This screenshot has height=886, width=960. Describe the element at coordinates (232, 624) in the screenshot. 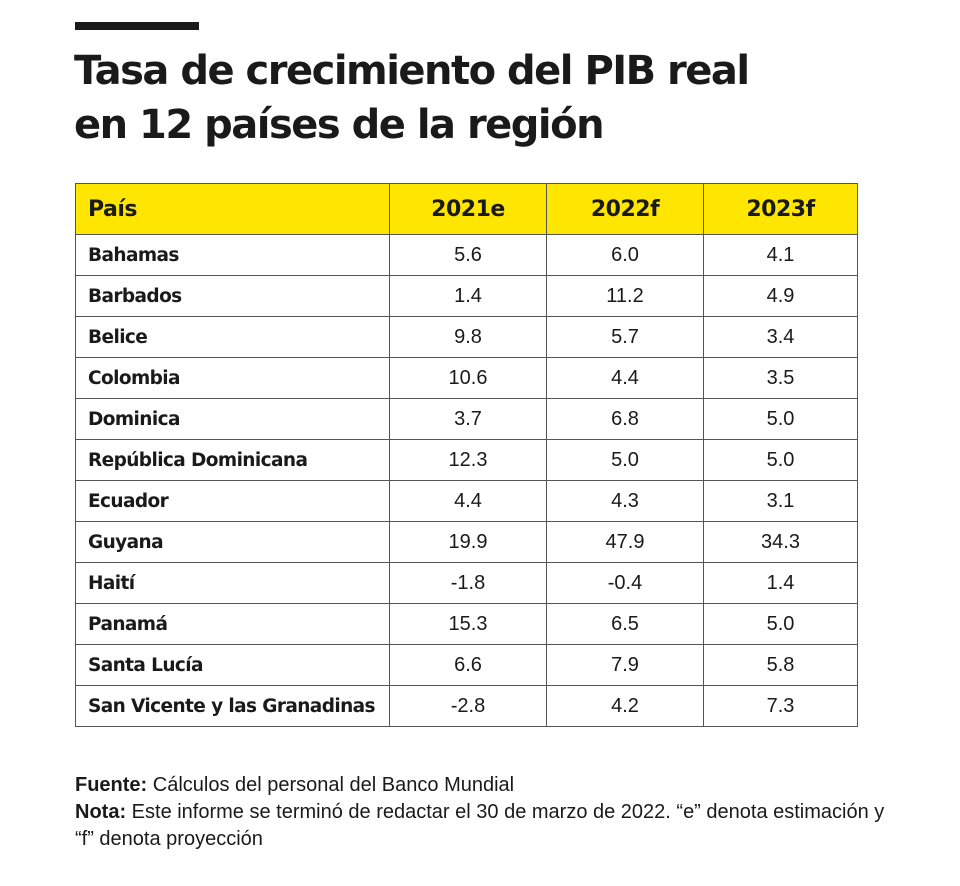

I see `country-cell: Panamá` at that location.